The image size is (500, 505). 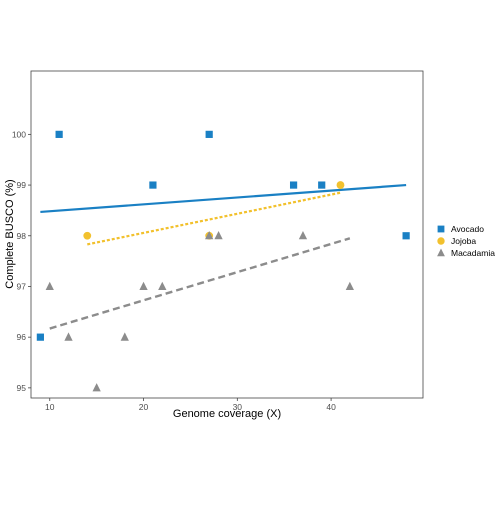 I want to click on x-axis: 10 20 30 40, so click(x=190, y=405).